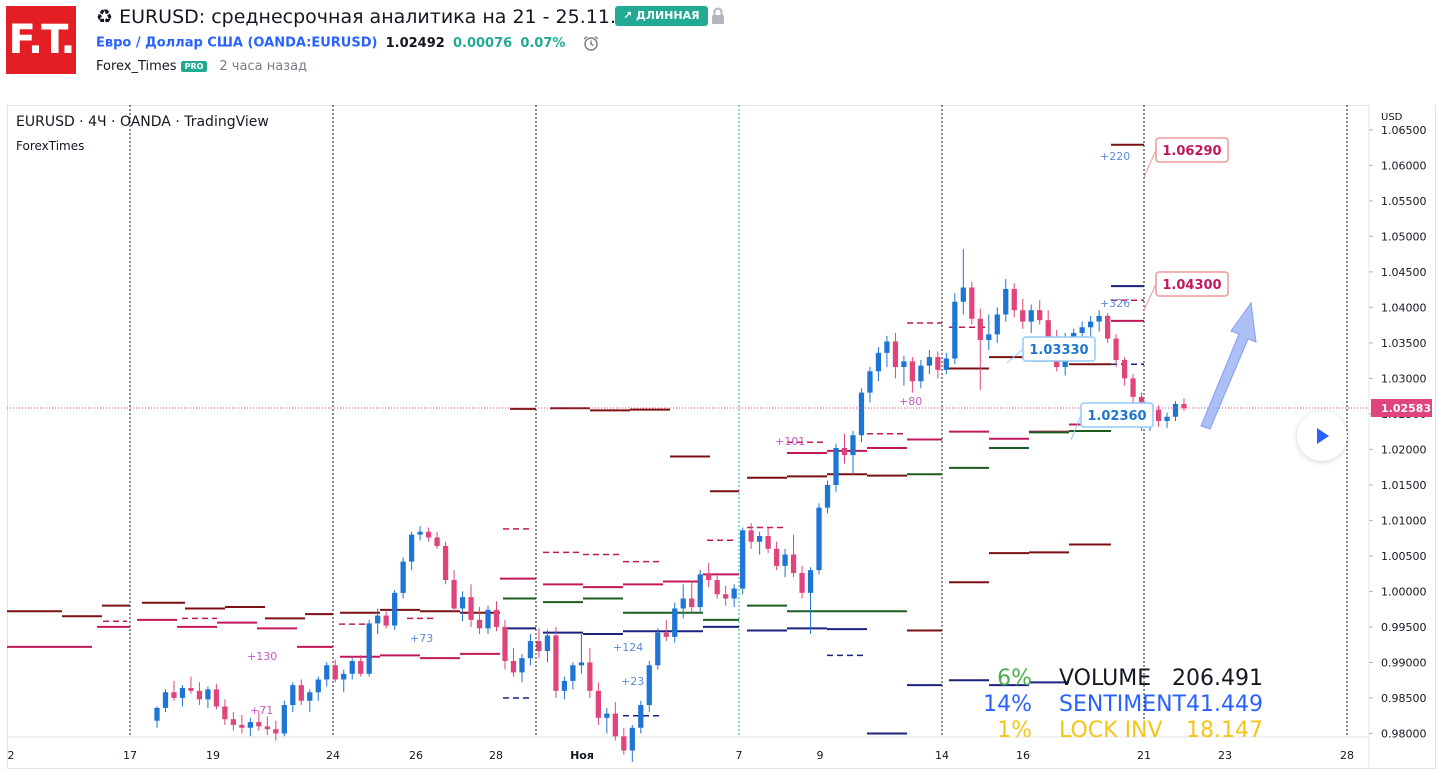 The width and height of the screenshot is (1439, 773). Describe the element at coordinates (1224, 704) in the screenshot. I see `stat-value: 41.449` at that location.